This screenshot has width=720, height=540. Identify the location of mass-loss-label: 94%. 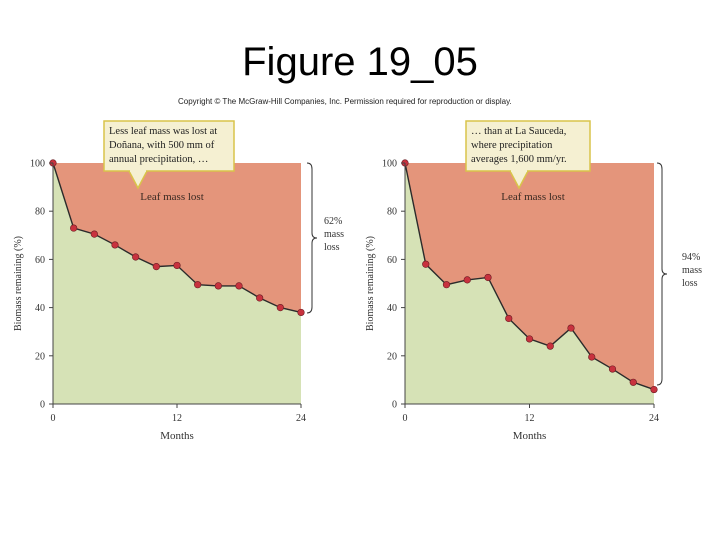
(691, 257).